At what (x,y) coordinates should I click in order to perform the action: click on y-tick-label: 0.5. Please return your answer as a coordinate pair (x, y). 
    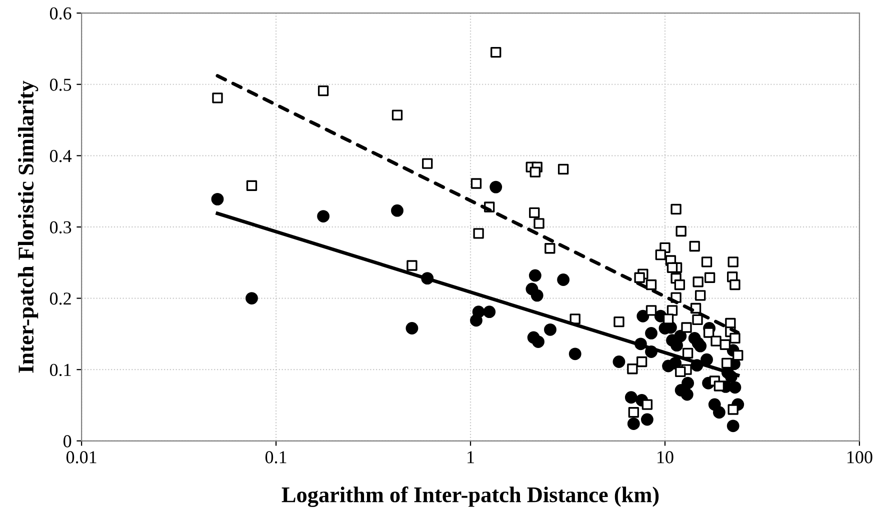
    Looking at the image, I should click on (61, 84).